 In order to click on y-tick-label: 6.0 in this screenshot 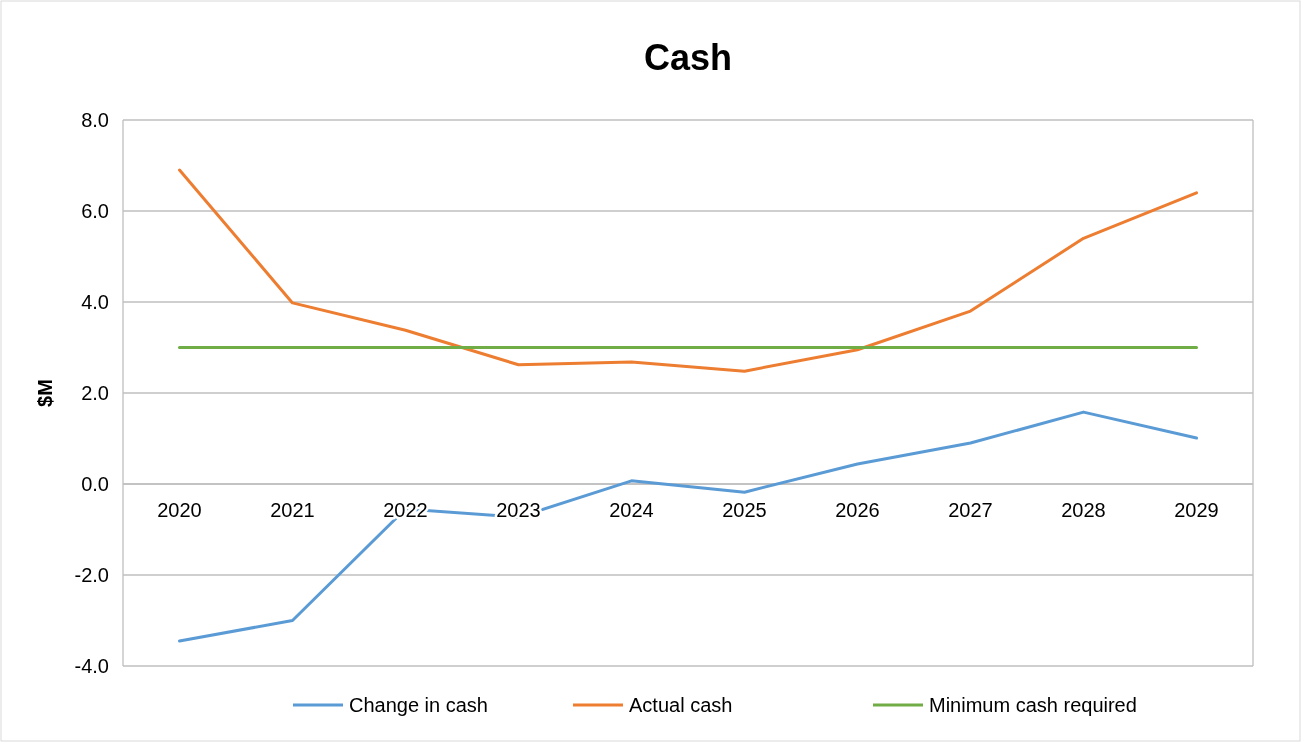, I will do `click(95, 211)`.